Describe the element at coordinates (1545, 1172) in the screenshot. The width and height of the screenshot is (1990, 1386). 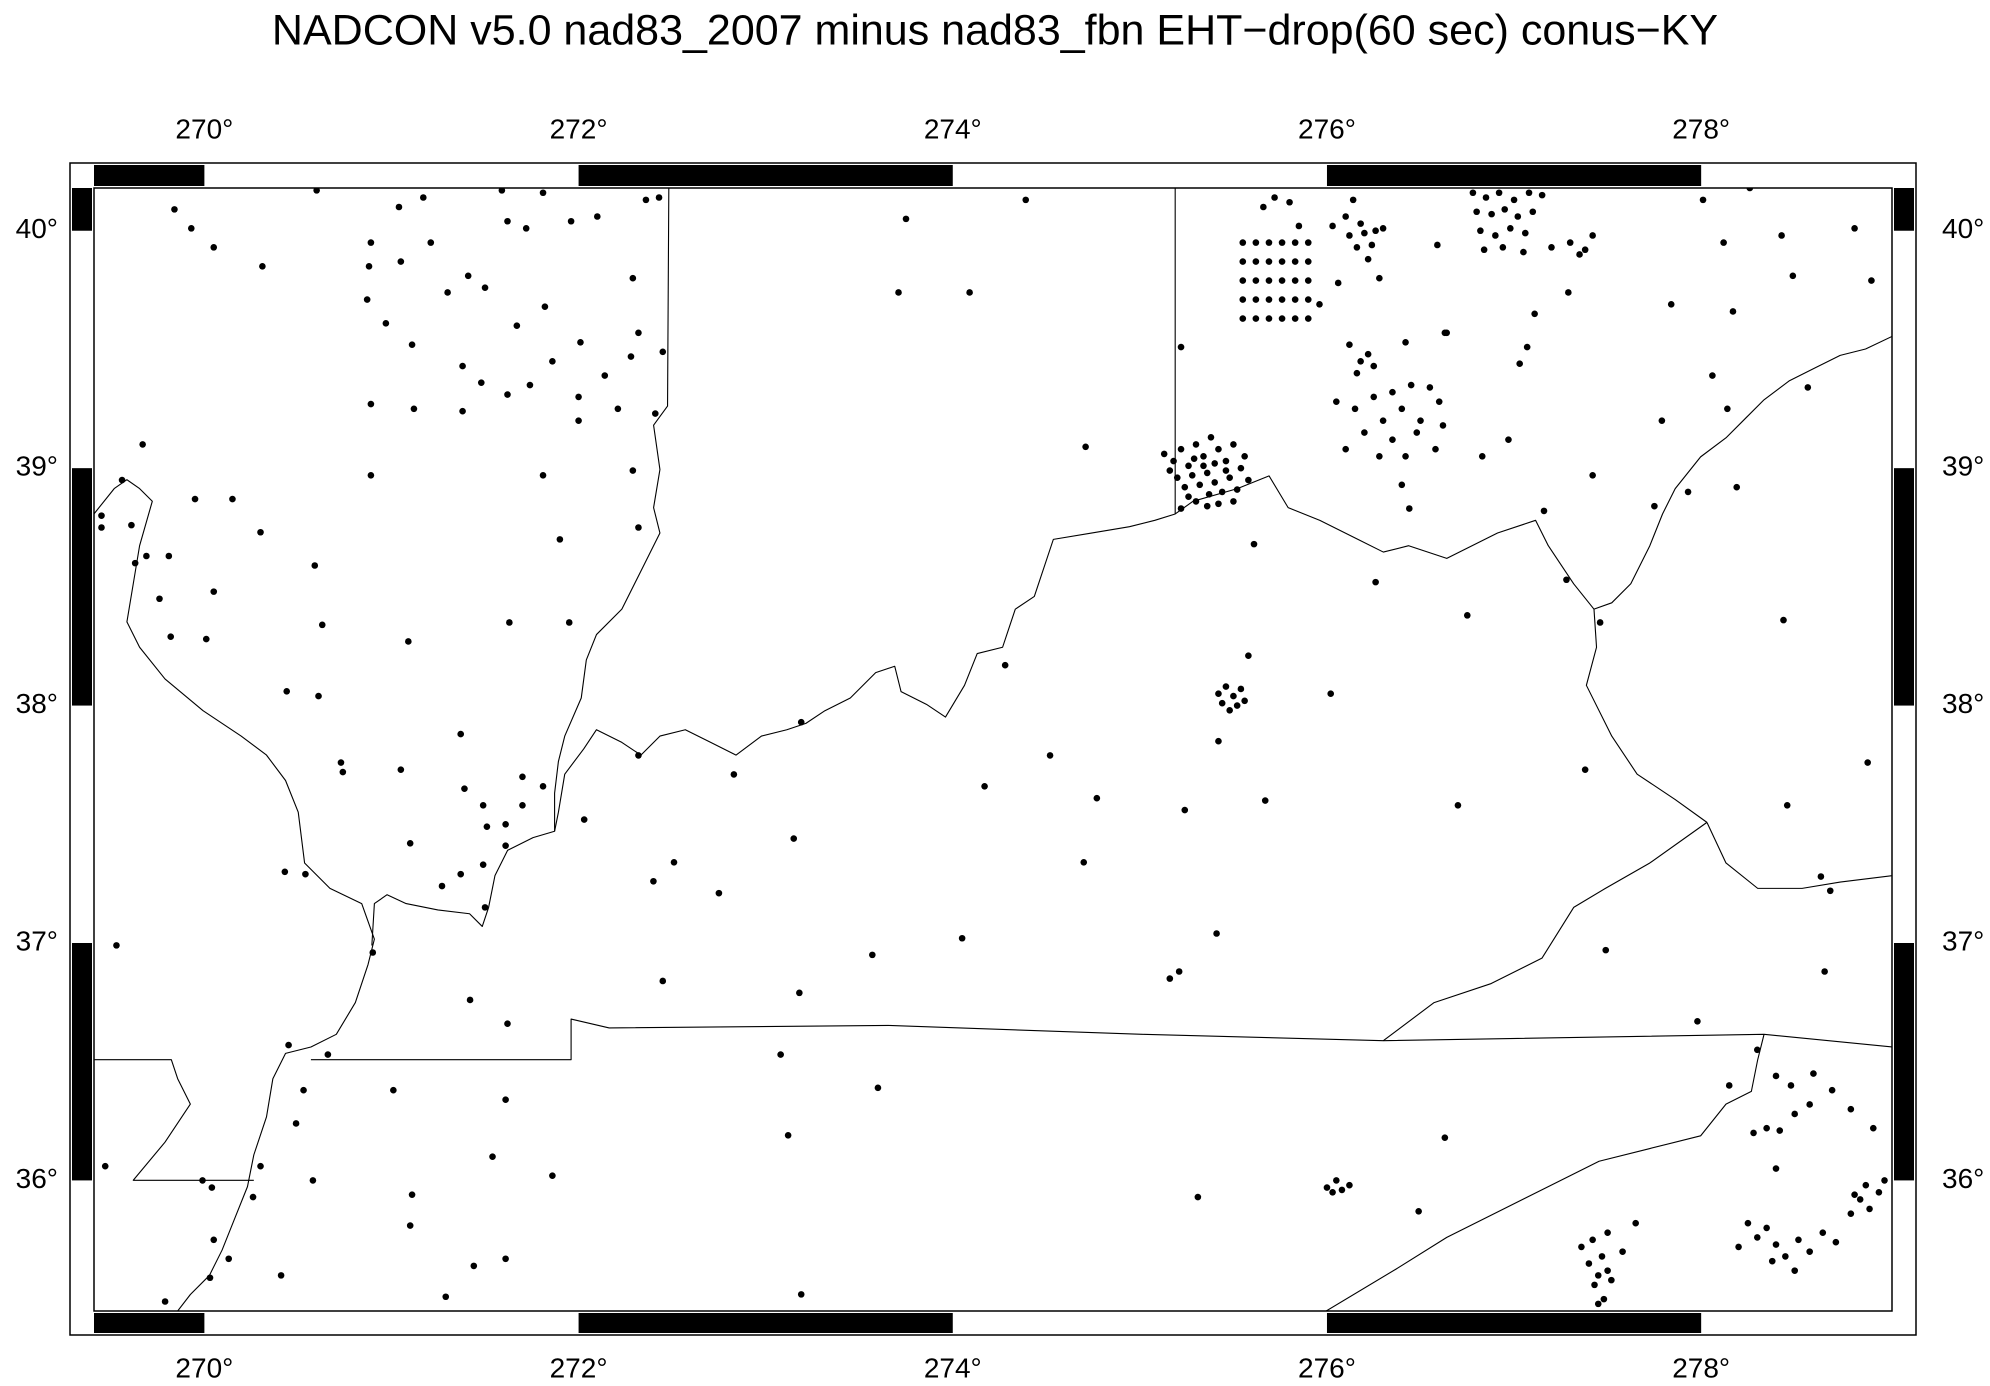
I see `tn-va-nc-border` at that location.